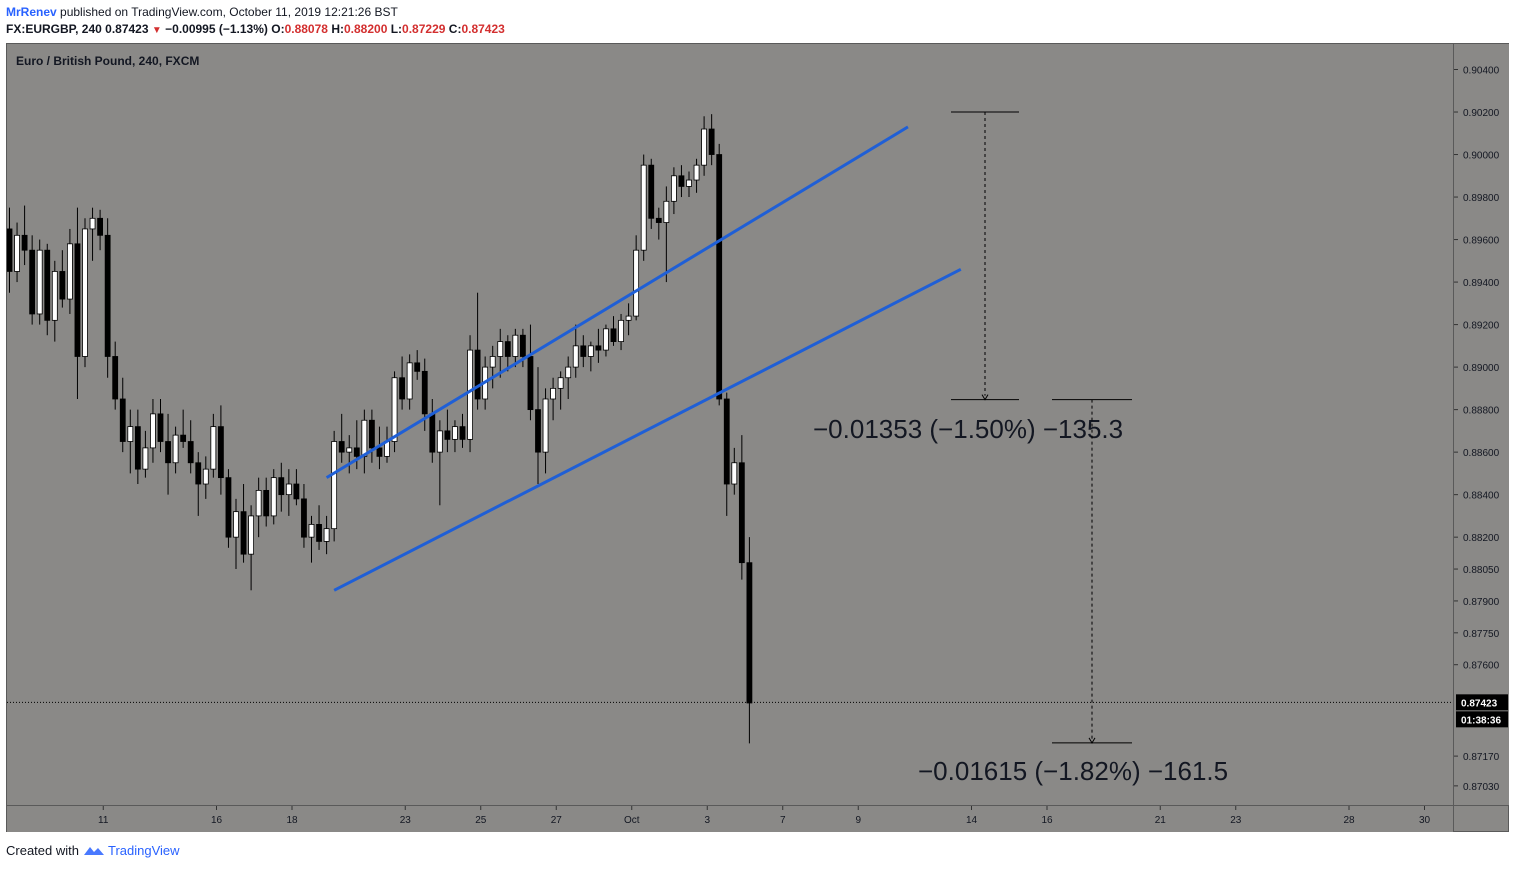 The width and height of the screenshot is (1516, 869). I want to click on author-link: MrRenev, so click(31, 12).